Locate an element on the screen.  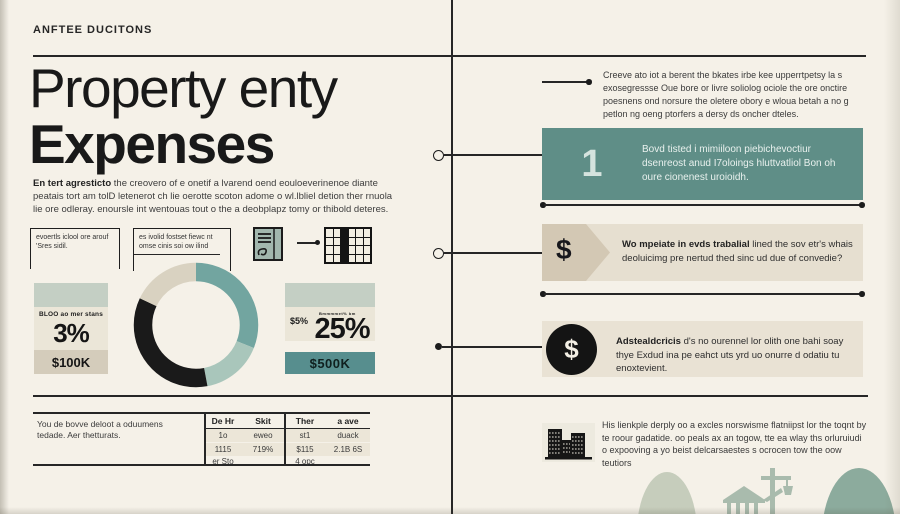
intro-connector-dot is located at coordinates (589, 82).